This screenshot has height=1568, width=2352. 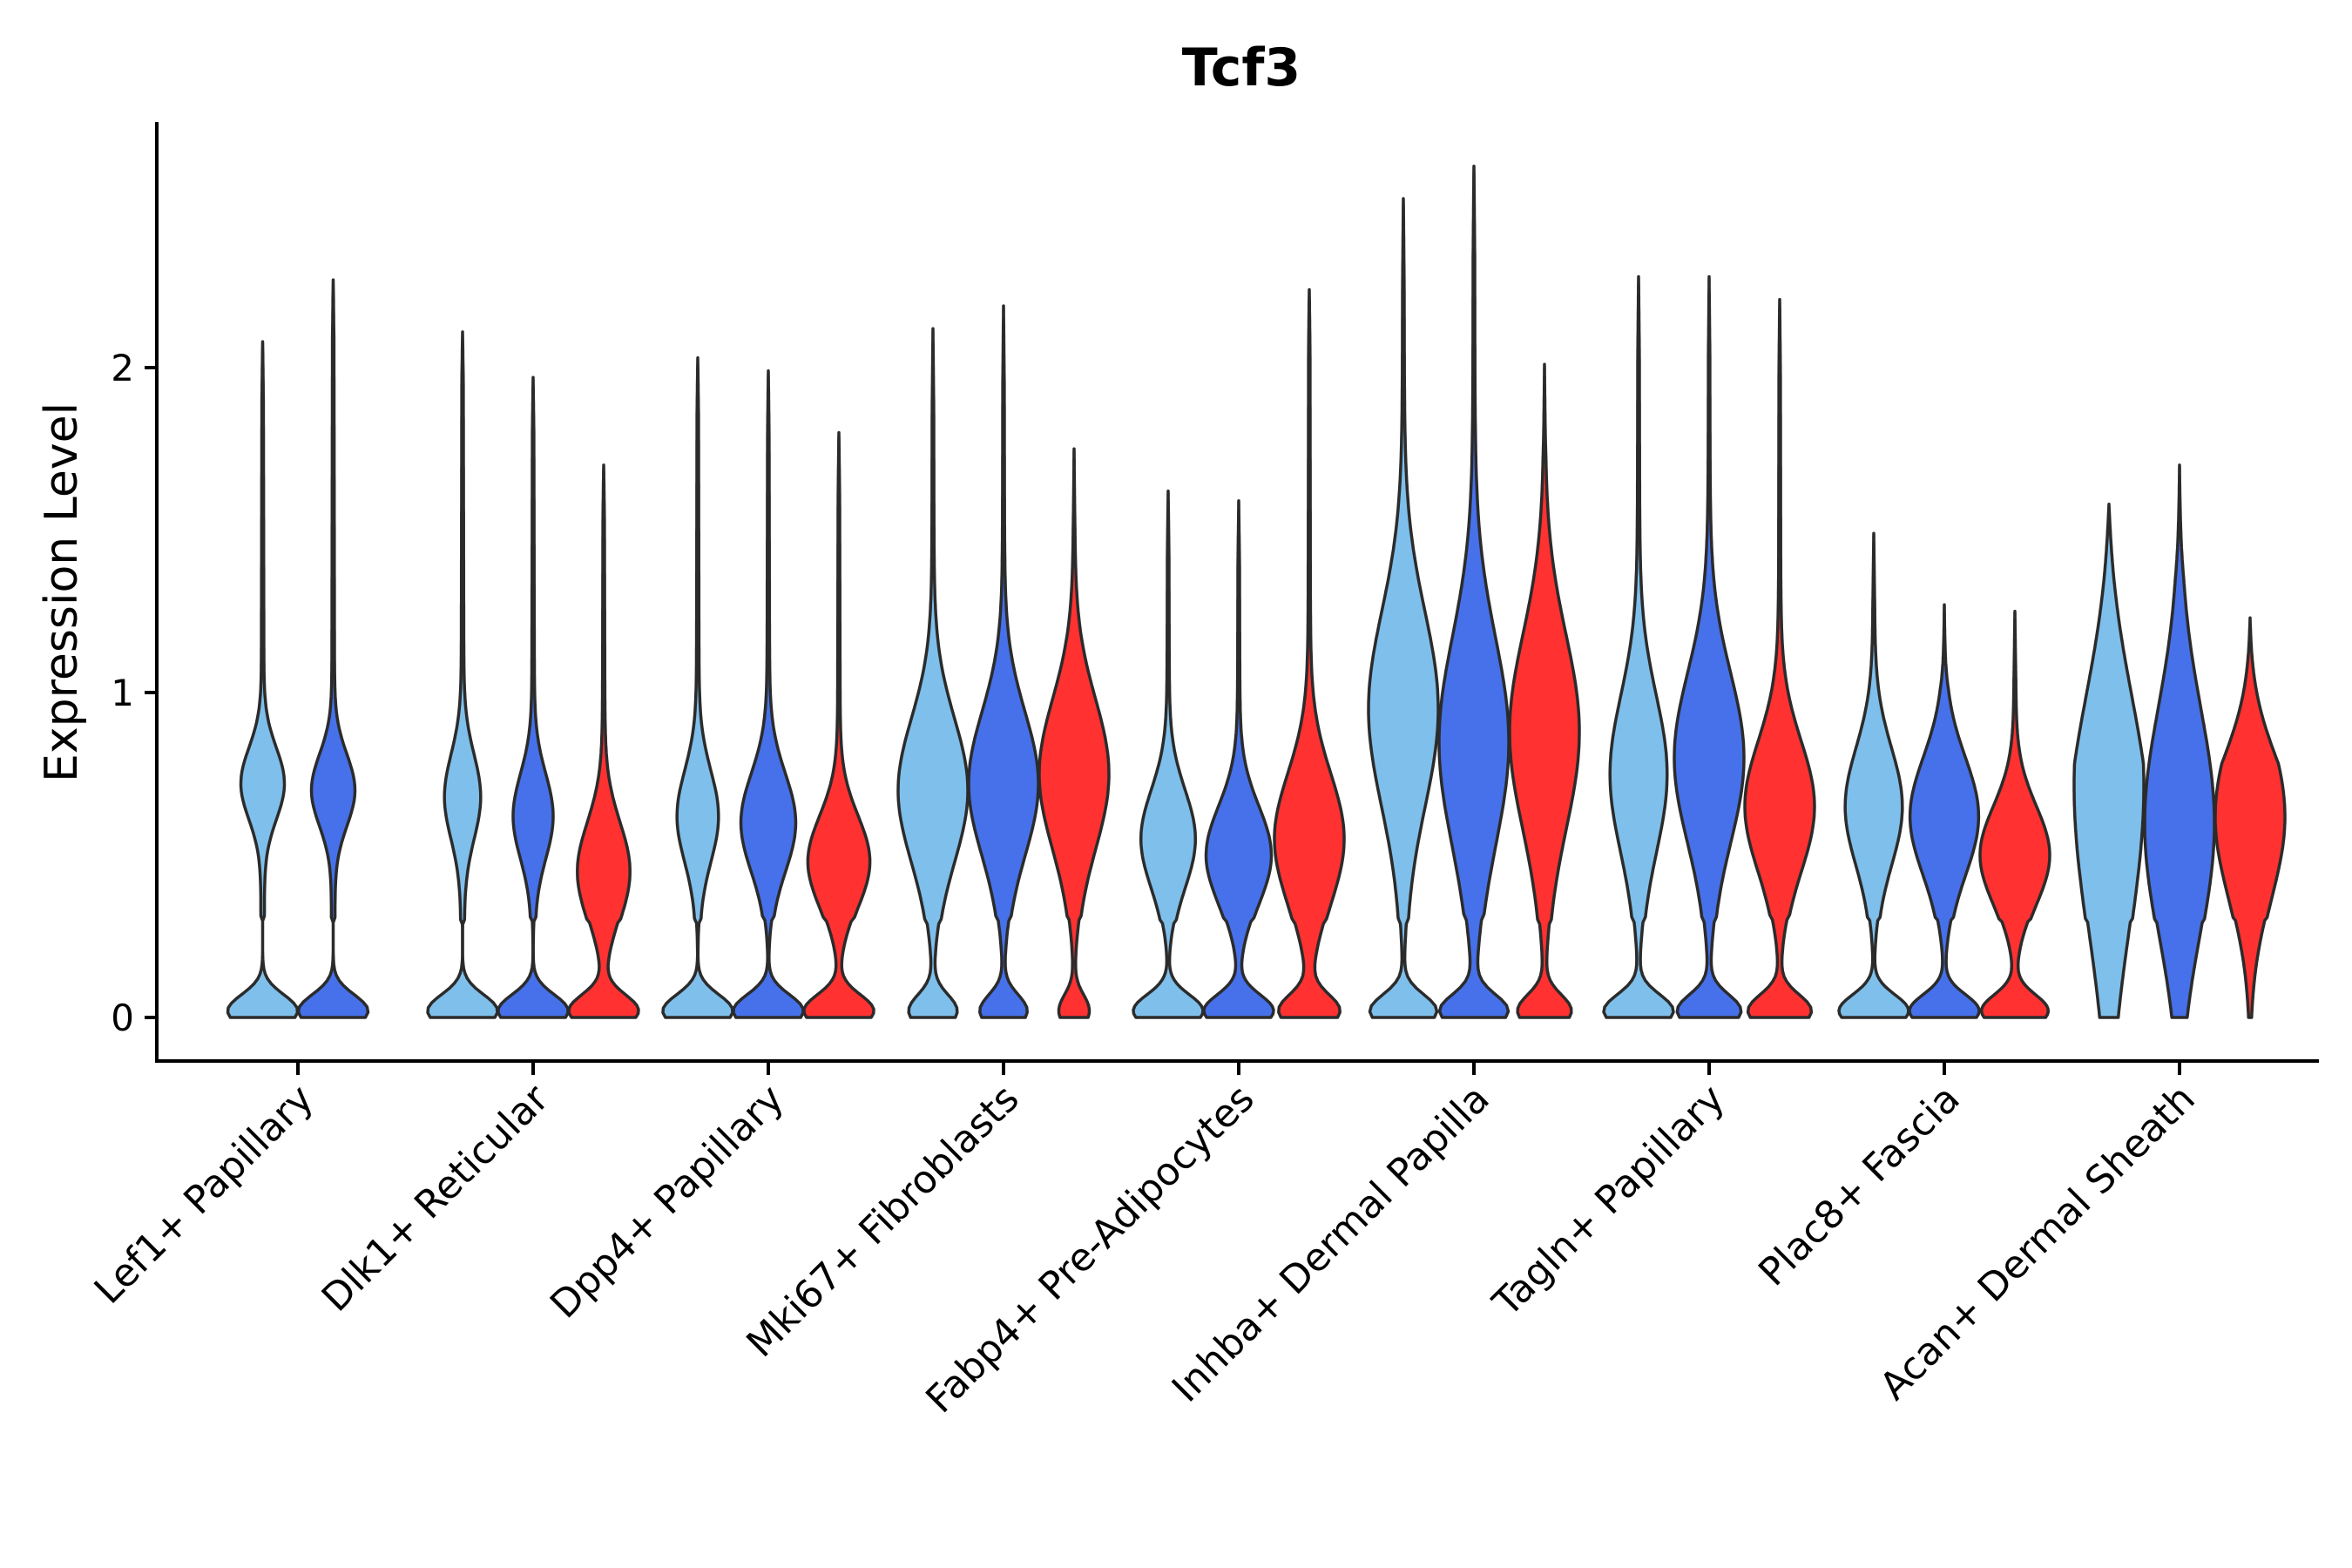 I want to click on x-tick-label: Lef1+ Papillary, so click(x=204, y=1195).